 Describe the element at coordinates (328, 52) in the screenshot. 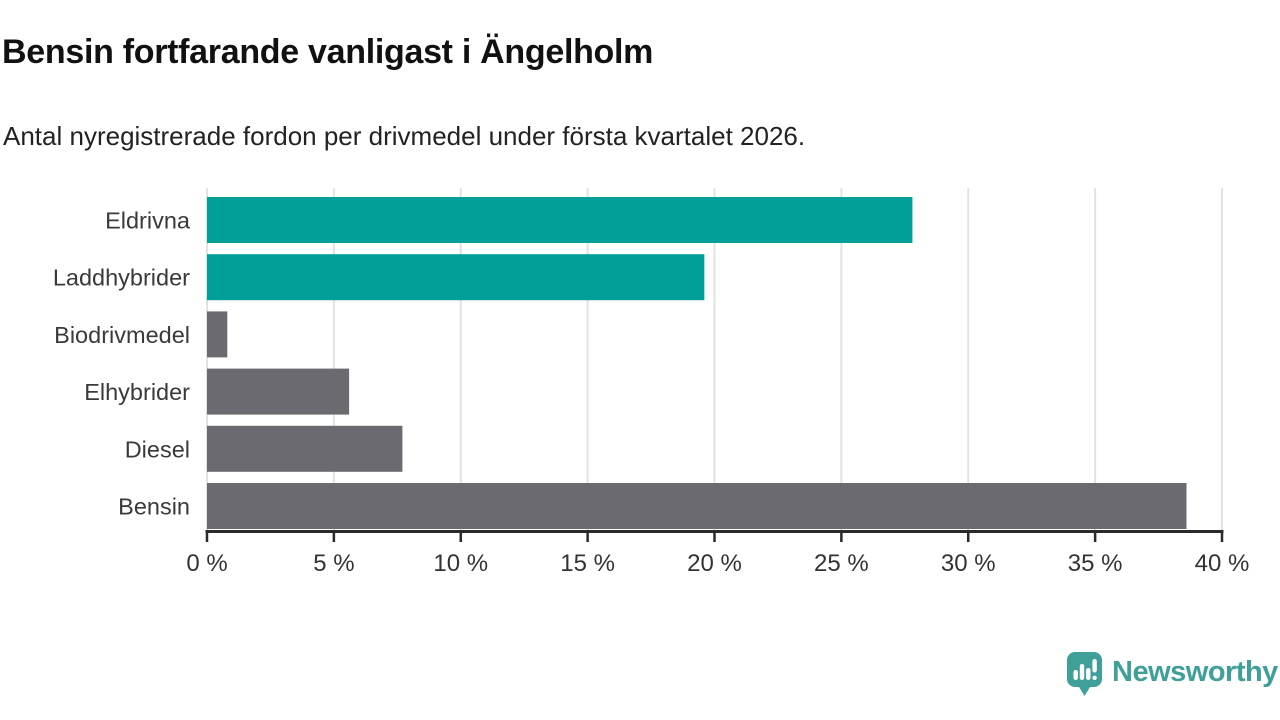

I see `chart-title: Bensin fortfarande vanligast i Ängelholm` at that location.